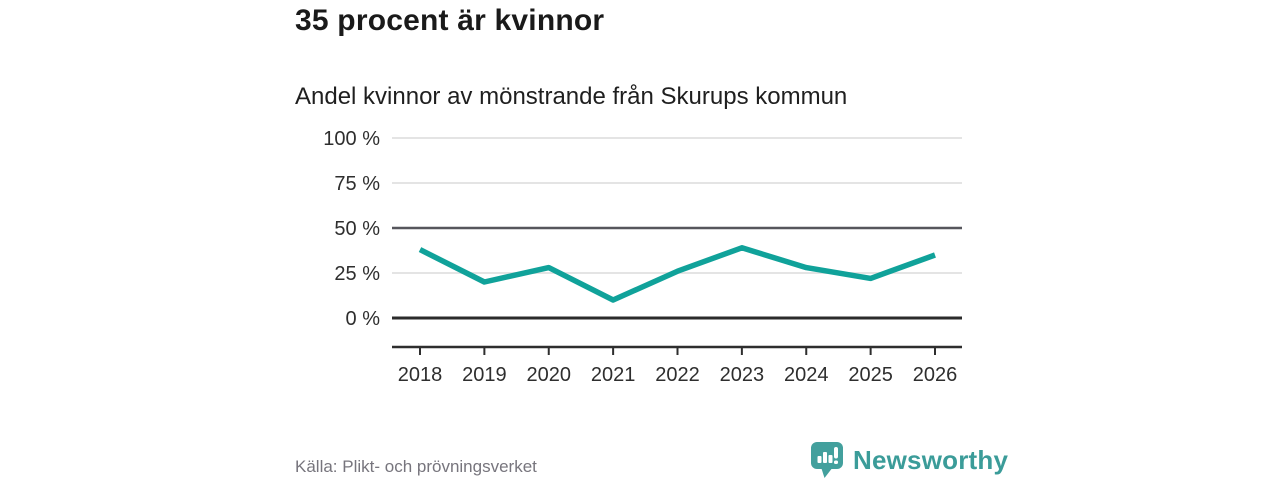 This screenshot has height=480, width=1280. What do you see at coordinates (549, 375) in the screenshot?
I see `x-tick-label-2020: 2020` at bounding box center [549, 375].